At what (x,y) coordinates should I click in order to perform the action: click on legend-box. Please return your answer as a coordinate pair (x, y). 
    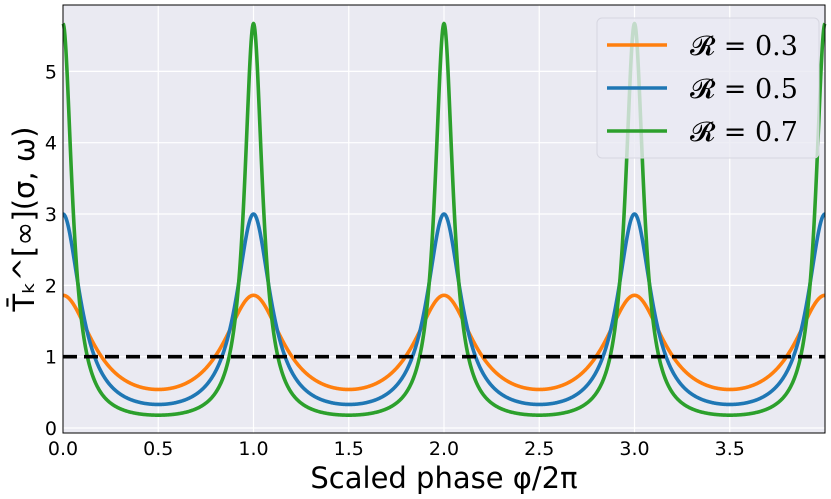
    Looking at the image, I should click on (708, 88).